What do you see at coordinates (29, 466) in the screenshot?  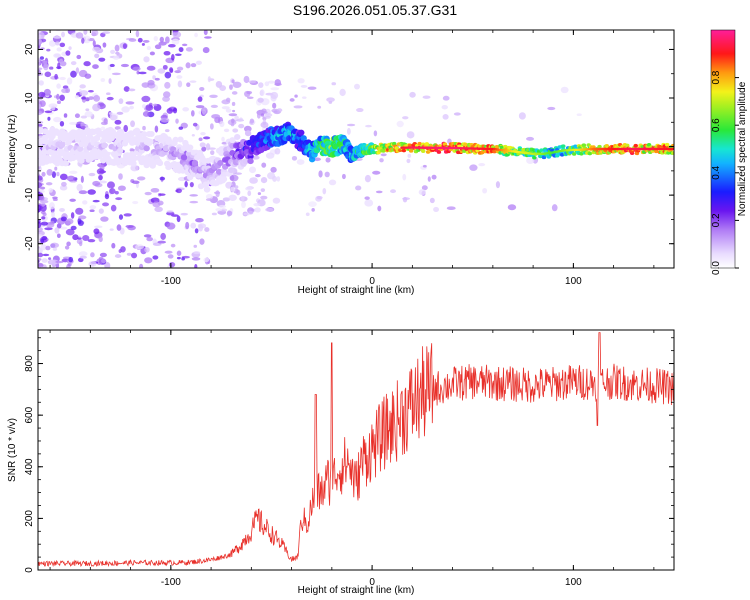 I see `y-tick-label: 400` at bounding box center [29, 466].